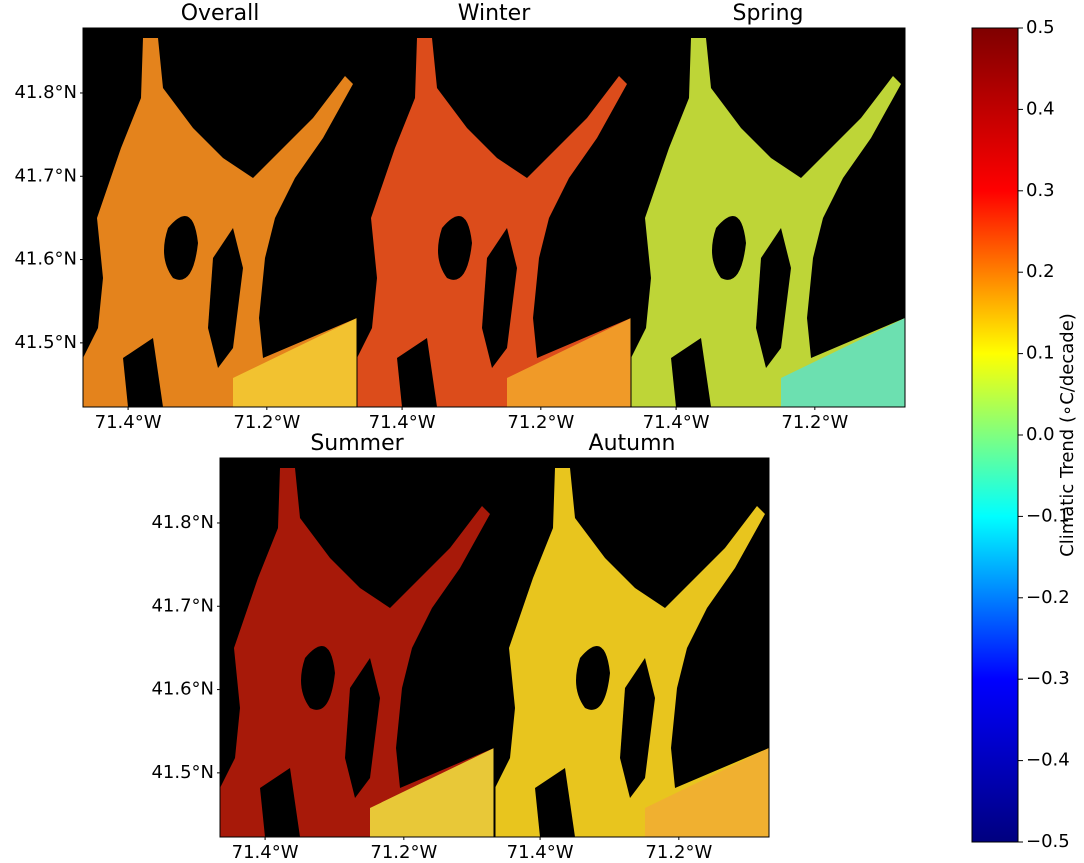 Image resolution: width=1084 pixels, height=863 pixels. I want to click on panel-title: Winter, so click(494, 13).